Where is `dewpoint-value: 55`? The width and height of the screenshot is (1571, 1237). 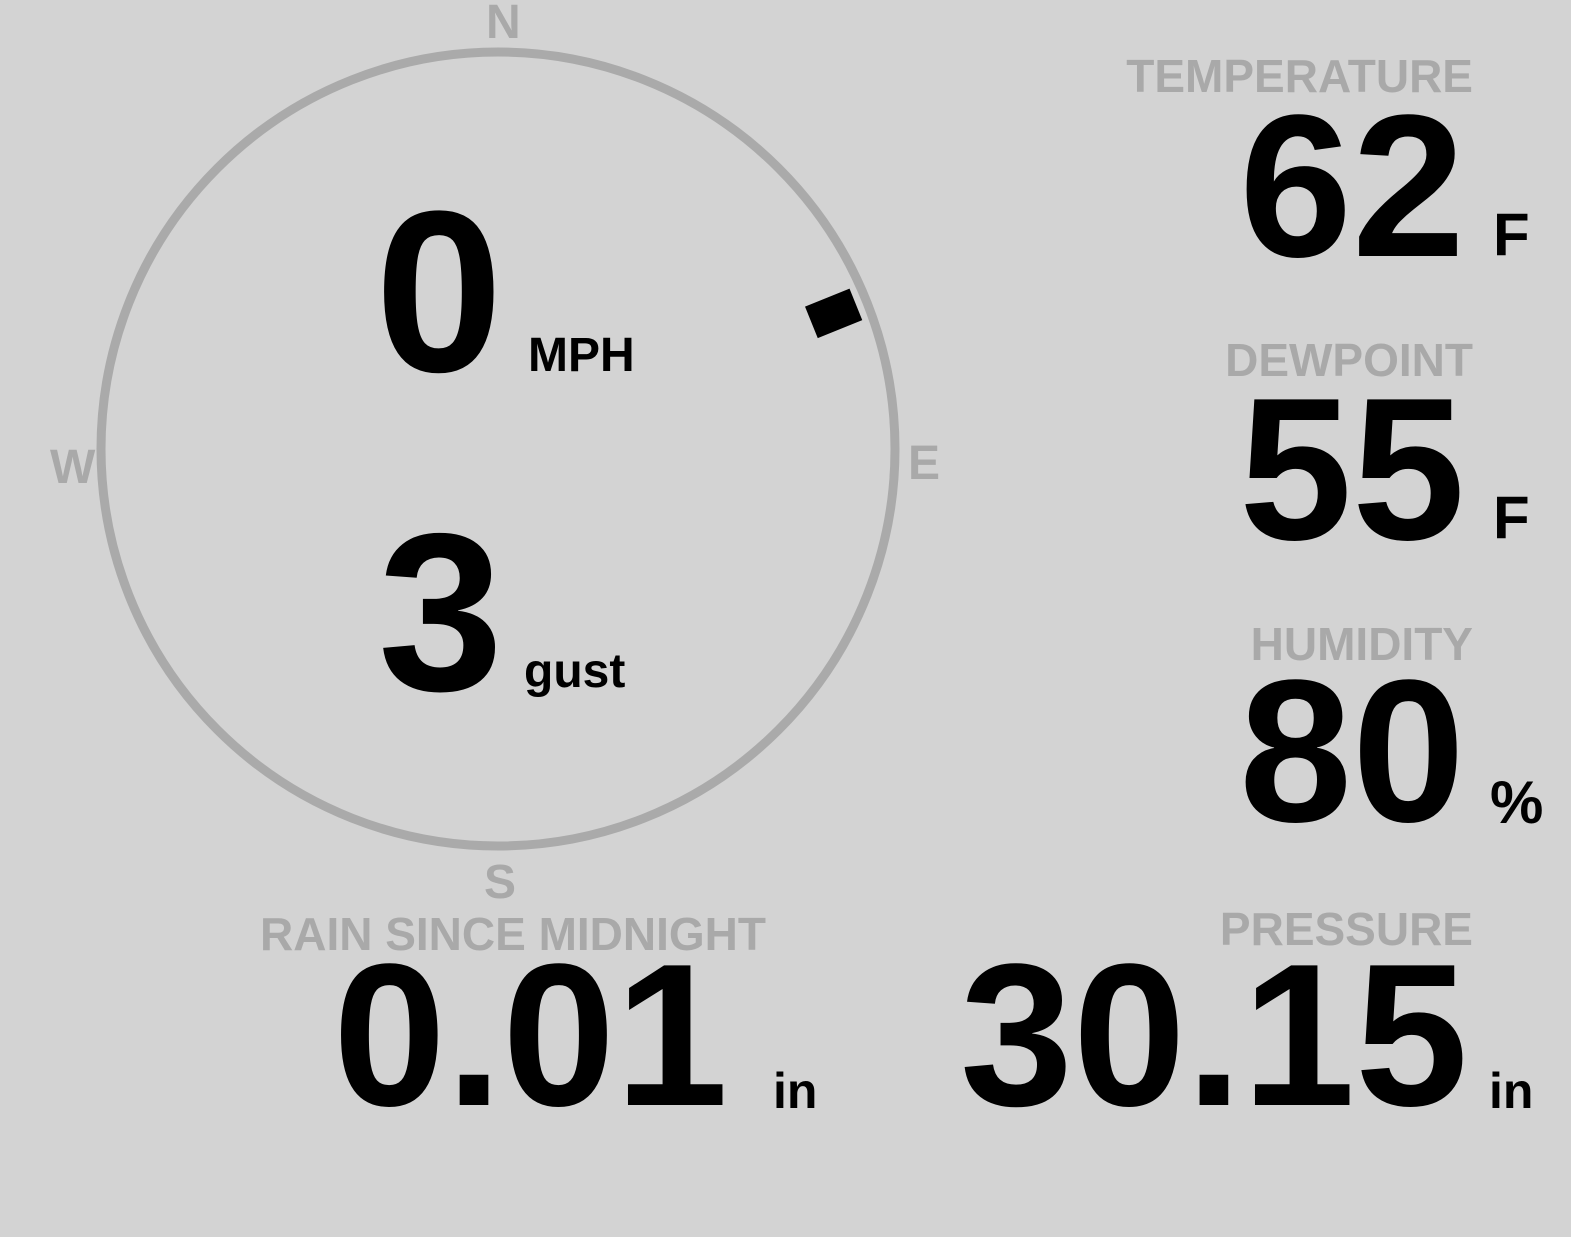
dewpoint-value: 55 is located at coordinates (1352, 469).